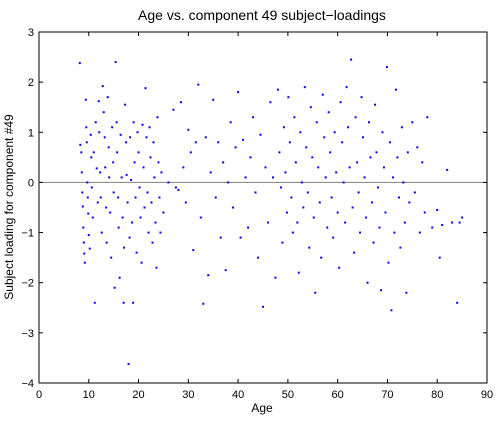 This screenshot has width=497, height=423. What do you see at coordinates (288, 395) in the screenshot?
I see `x-tick-label: 50` at bounding box center [288, 395].